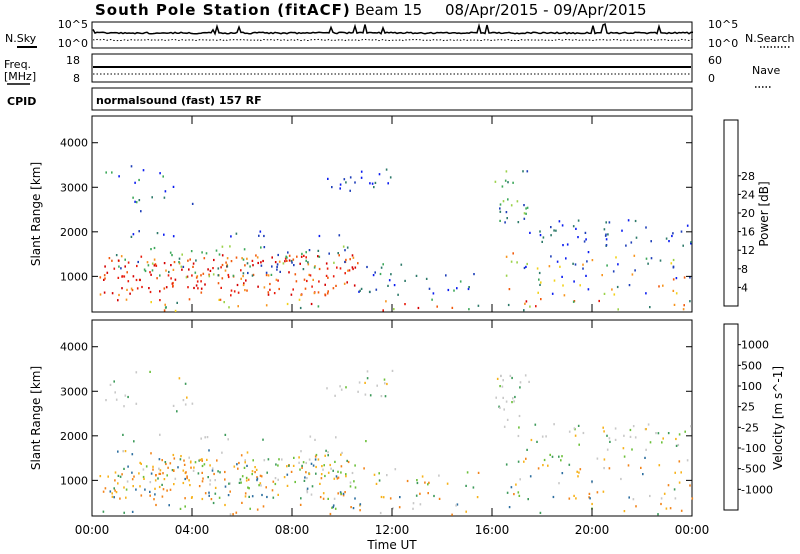 This screenshot has height=554, width=800. What do you see at coordinates (74, 391) in the screenshot?
I see `y-tick-label: 3000` at bounding box center [74, 391].